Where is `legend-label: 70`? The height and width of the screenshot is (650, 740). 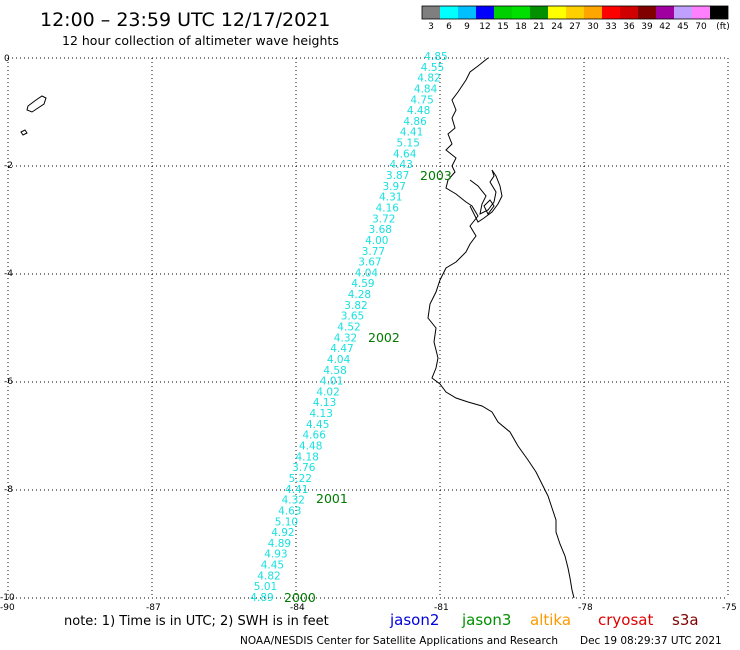
legend-label: 70 is located at coordinates (701, 27).